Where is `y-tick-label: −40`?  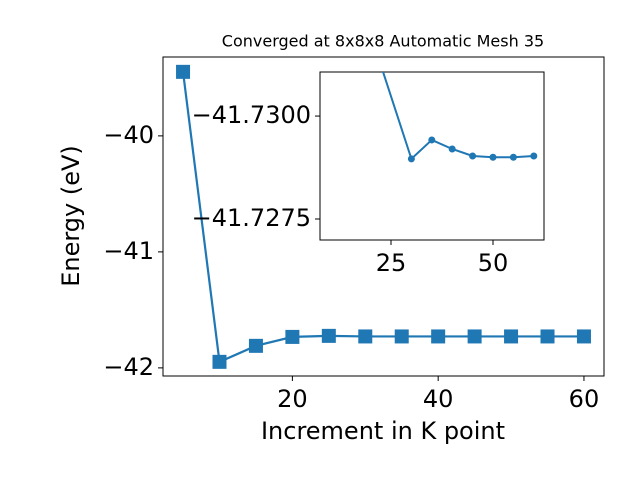
y-tick-label: −40 is located at coordinates (128, 135).